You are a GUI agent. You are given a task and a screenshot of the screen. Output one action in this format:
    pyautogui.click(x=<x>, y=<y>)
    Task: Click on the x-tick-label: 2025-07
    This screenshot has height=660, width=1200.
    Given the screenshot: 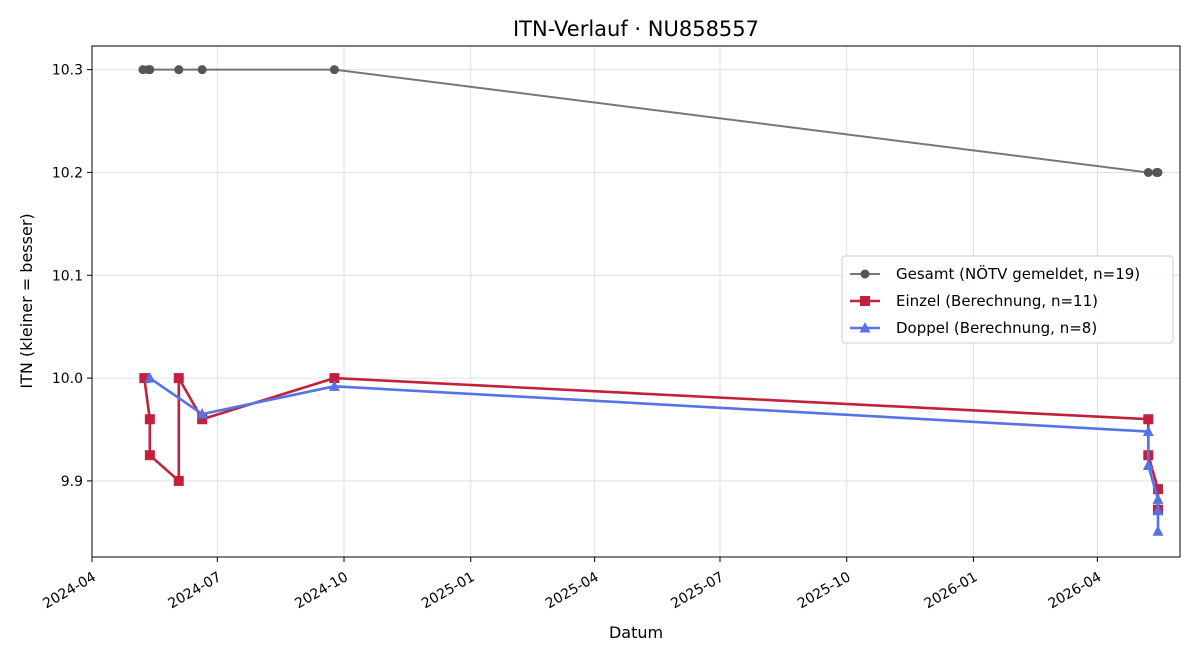 What is the action you would take?
    pyautogui.click(x=697, y=590)
    